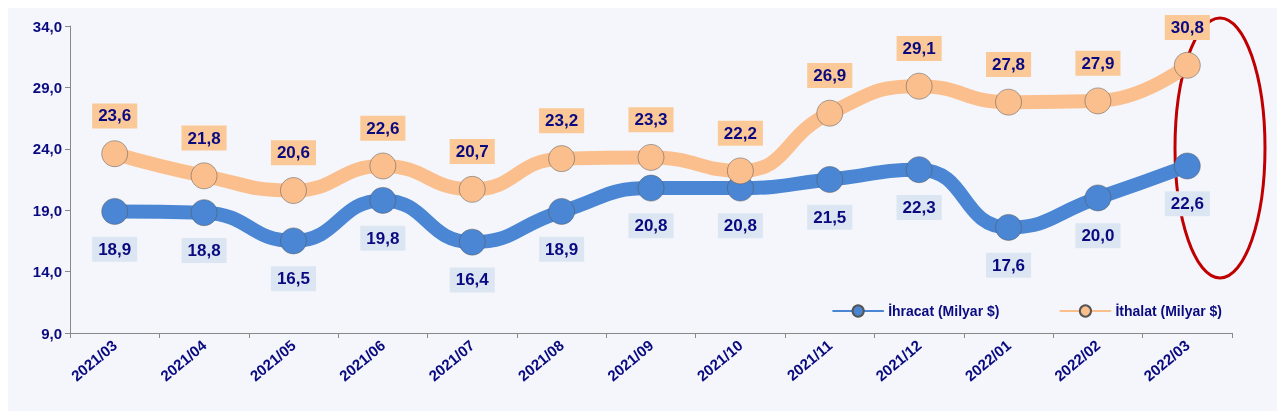 This screenshot has width=1285, height=419. I want to click on data-label: 20,7, so click(472, 152).